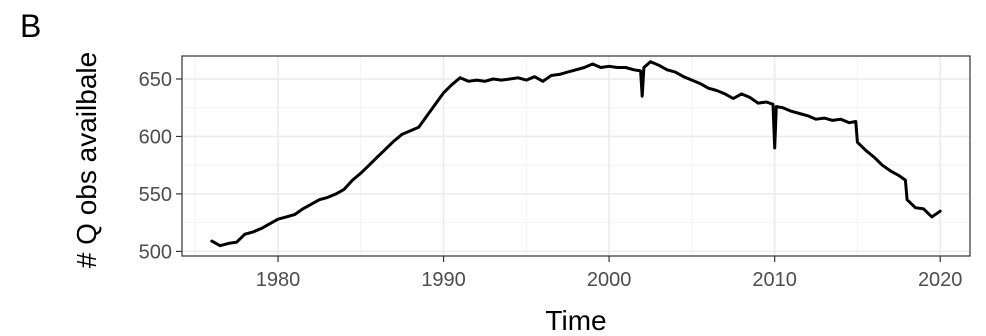  What do you see at coordinates (155, 80) in the screenshot?
I see `y-tick-label: 650` at bounding box center [155, 80].